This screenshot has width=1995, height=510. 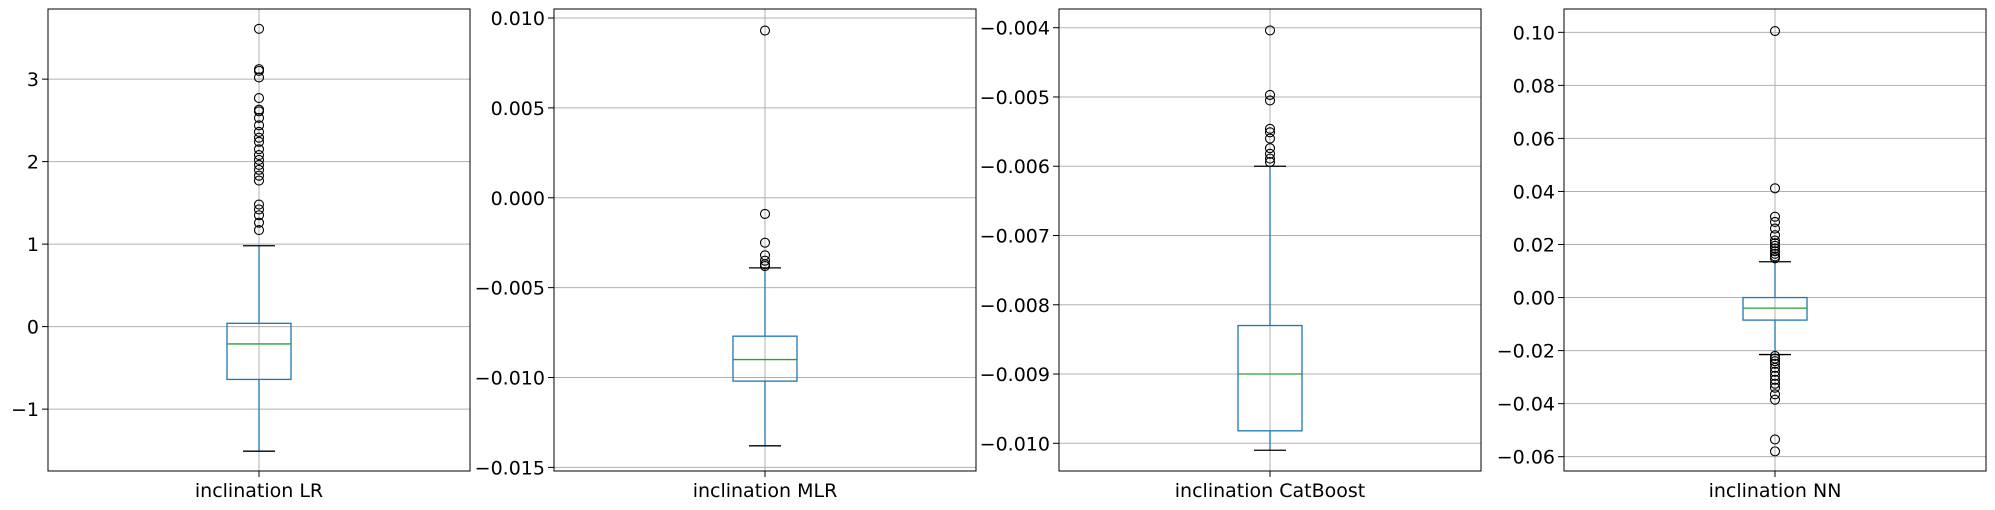 I want to click on y-tick-label: 2, so click(x=33, y=163).